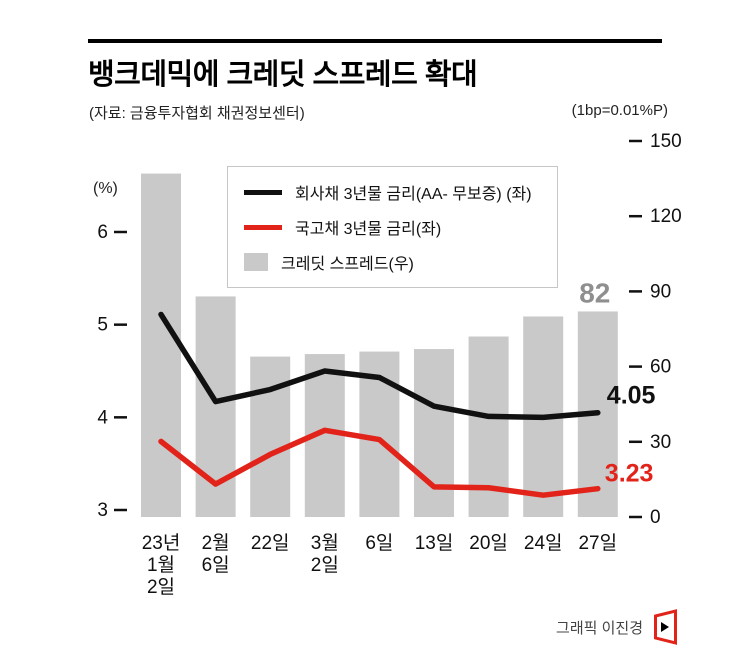  Describe the element at coordinates (666, 216) in the screenshot. I see `right-axis-tick-label: 120` at that location.